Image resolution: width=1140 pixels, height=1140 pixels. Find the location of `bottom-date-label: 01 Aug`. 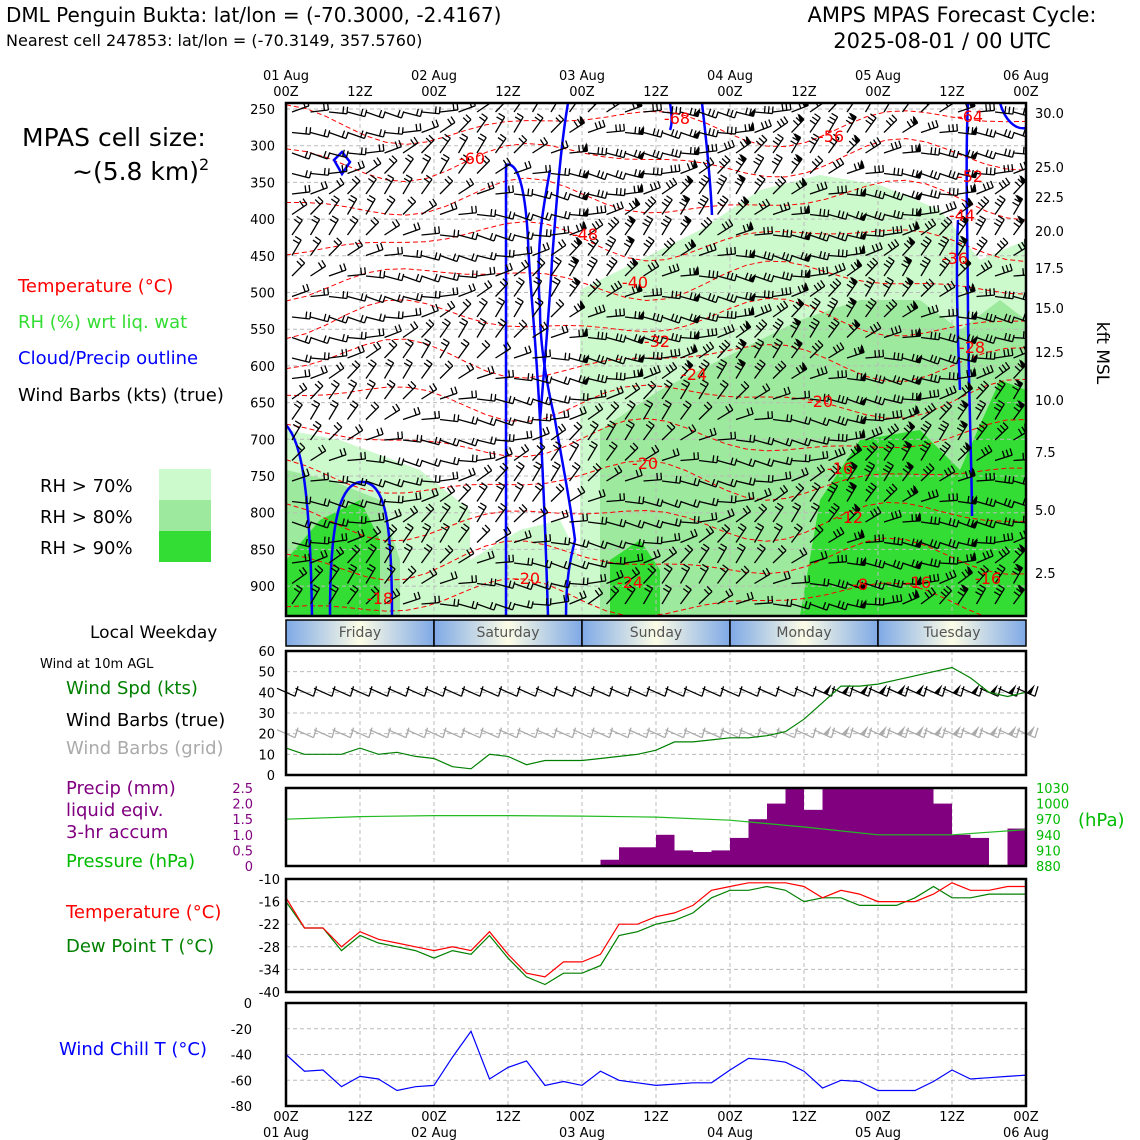

bottom-date-label: 01 Aug is located at coordinates (286, 1133).